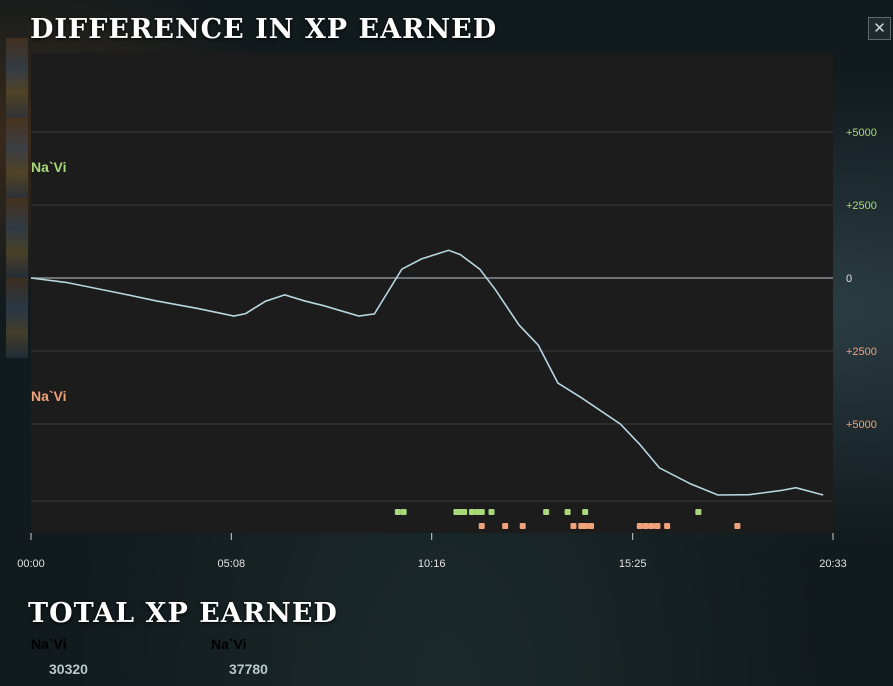 The height and width of the screenshot is (686, 893). Describe the element at coordinates (49, 167) in the screenshot. I see `upper-team-label: Na`Vi` at that location.